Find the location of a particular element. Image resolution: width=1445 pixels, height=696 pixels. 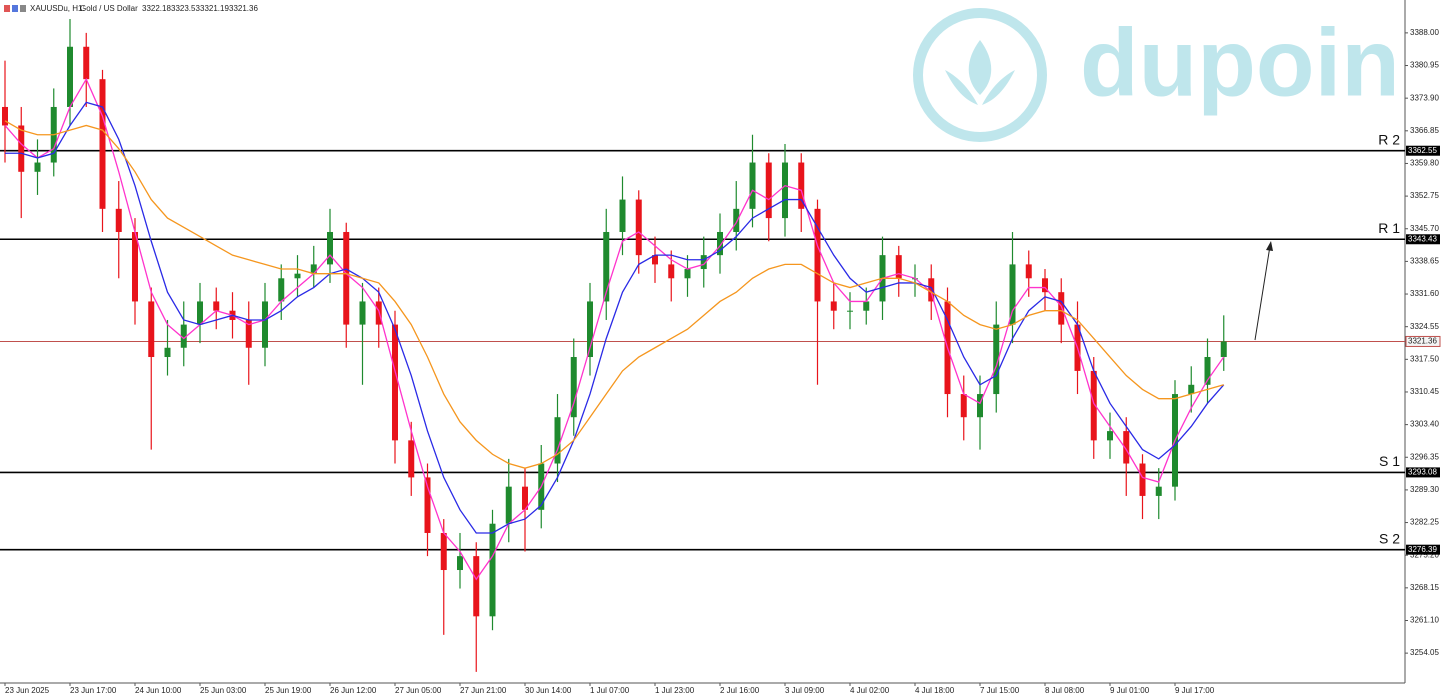

y-tick-label: 3338.65 is located at coordinates (1424, 261).